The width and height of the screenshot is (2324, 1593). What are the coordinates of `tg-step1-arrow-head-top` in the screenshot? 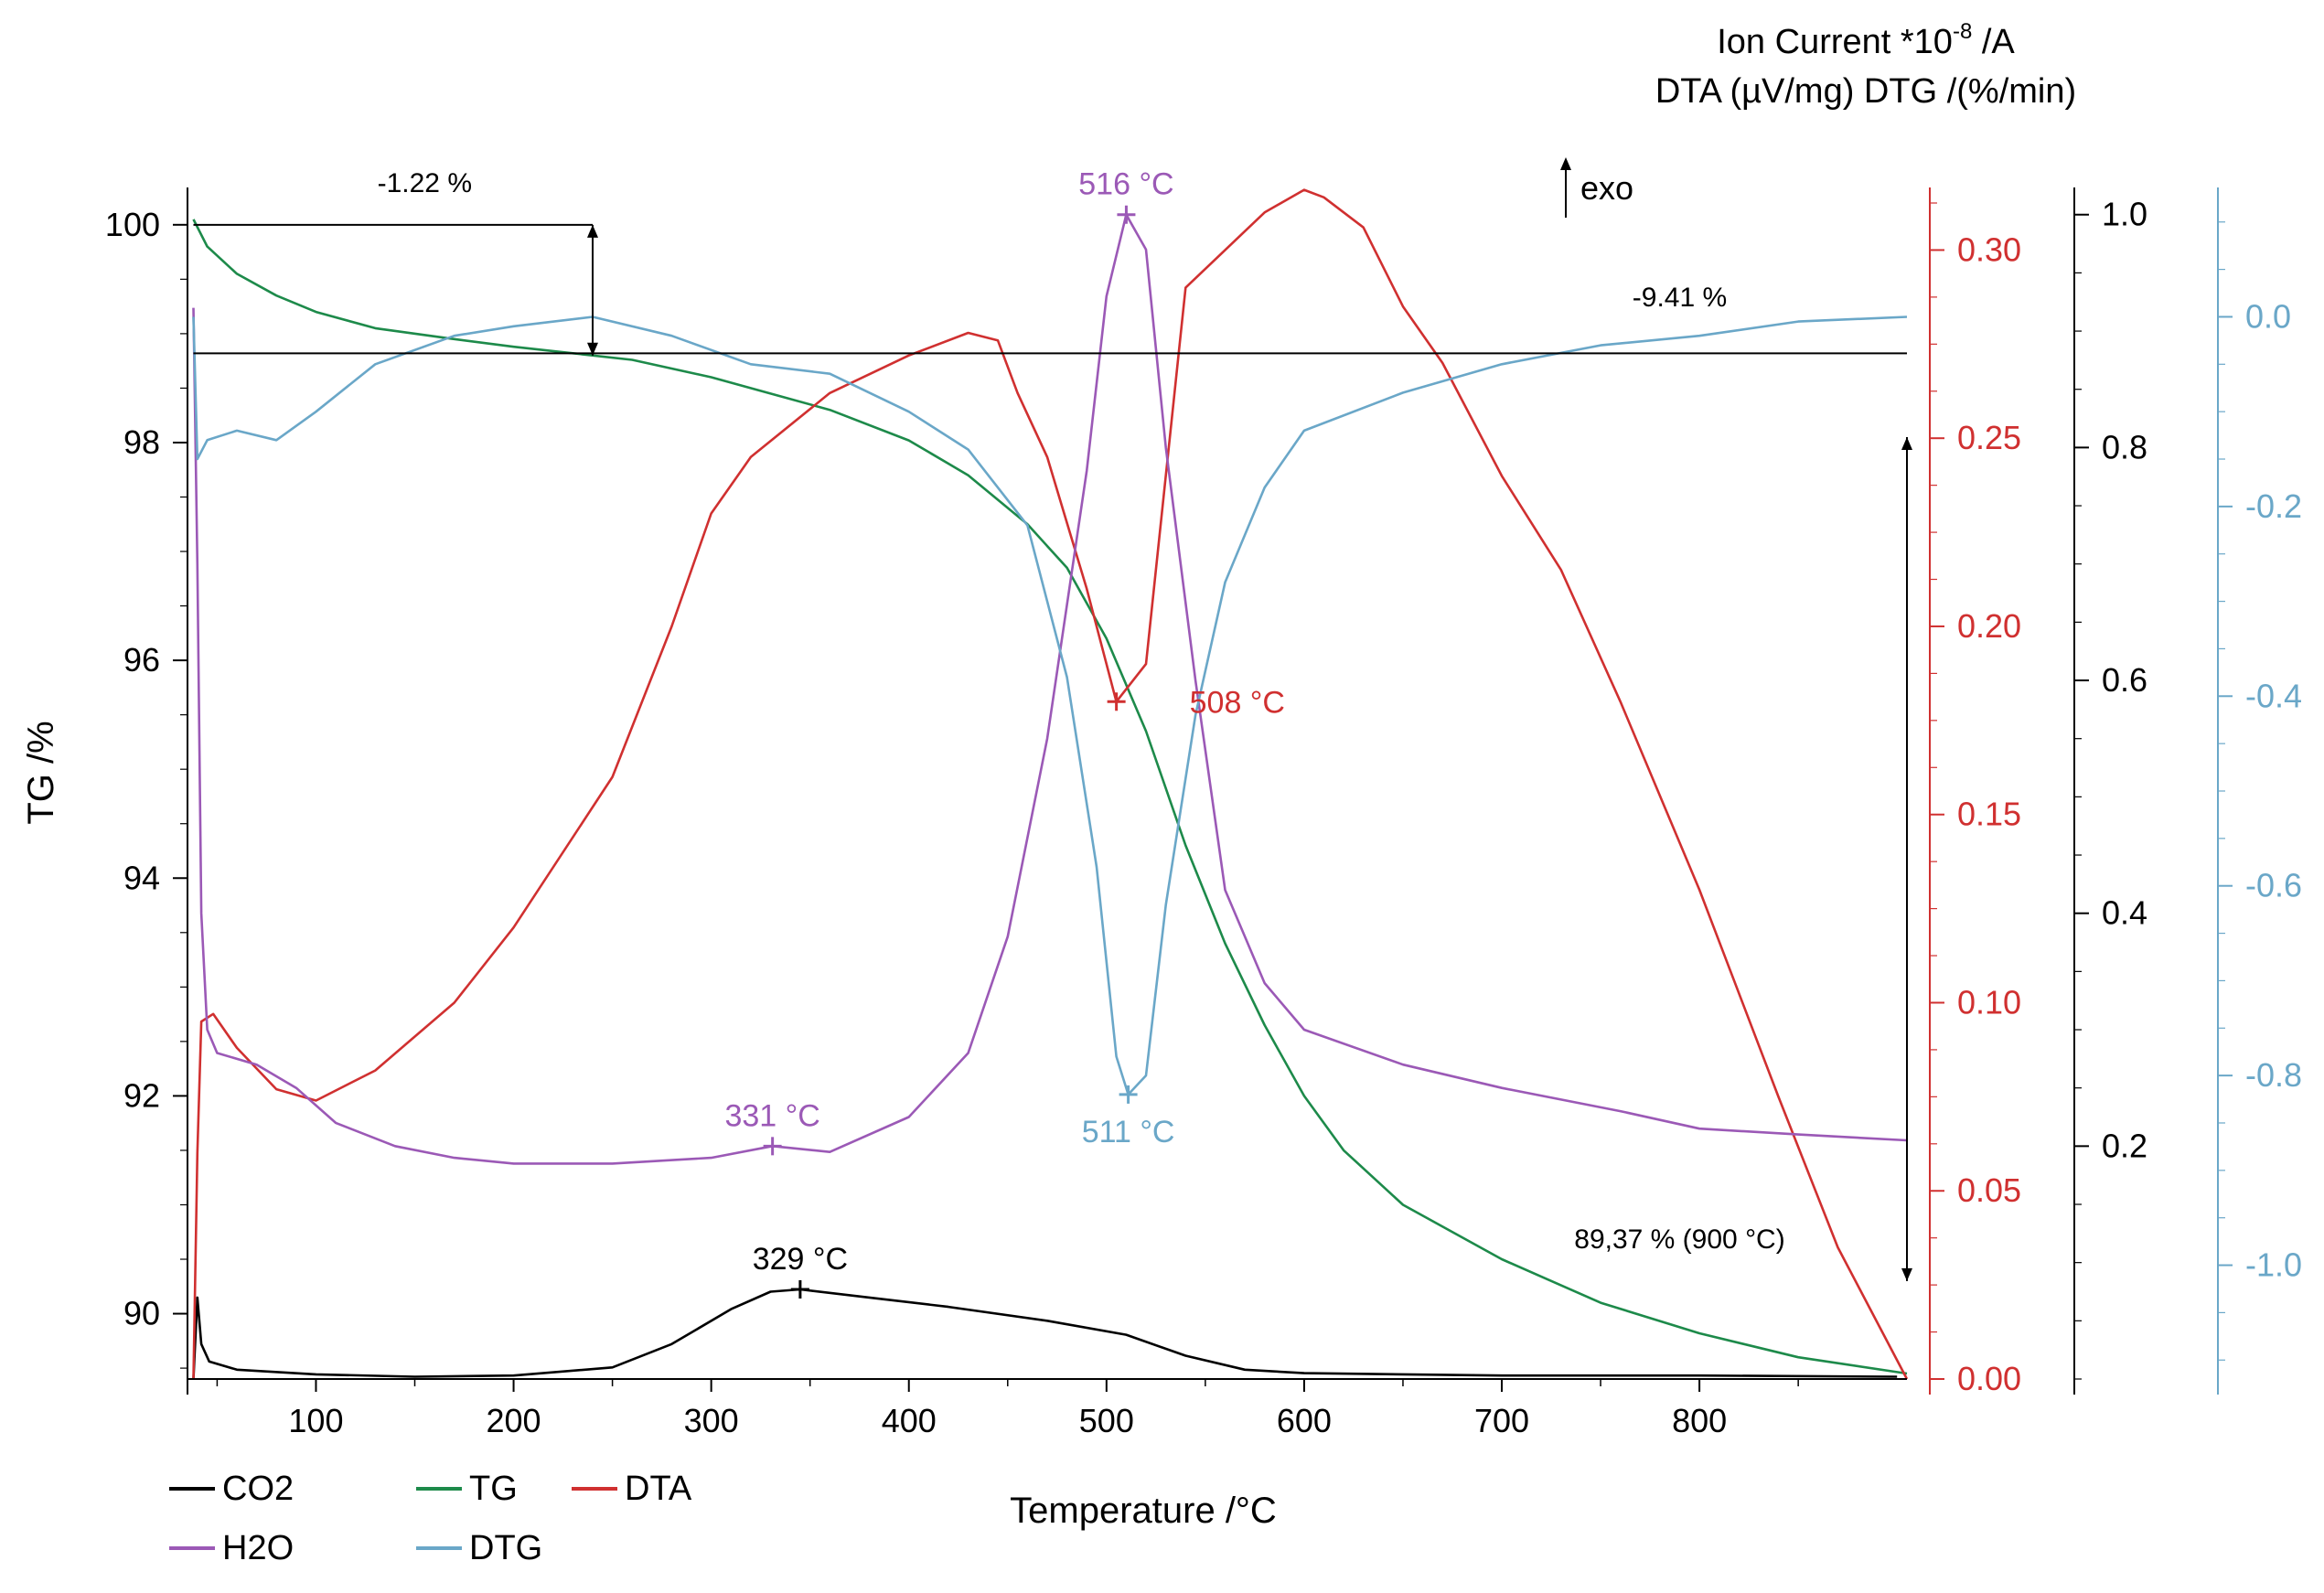 It's located at (592, 231).